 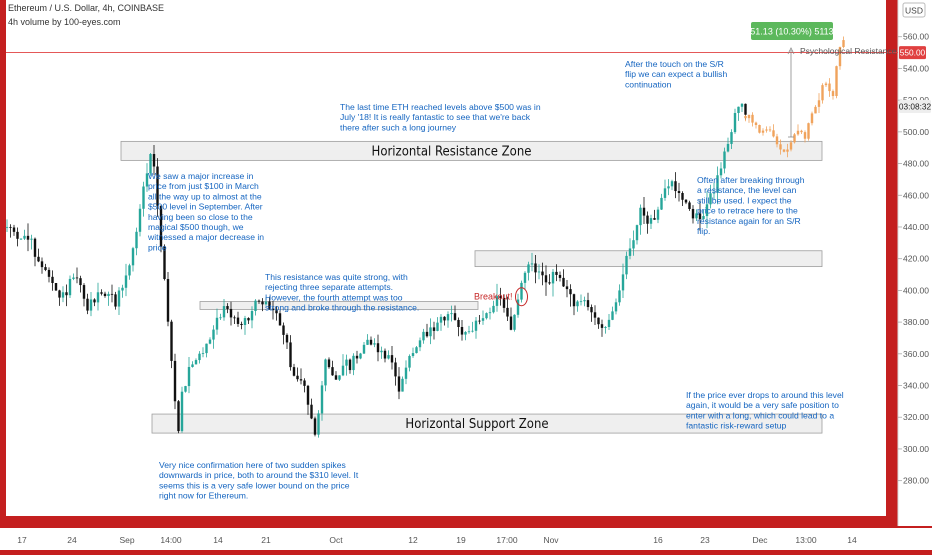 I want to click on time-tick-label: 14:00, so click(x=171, y=540).